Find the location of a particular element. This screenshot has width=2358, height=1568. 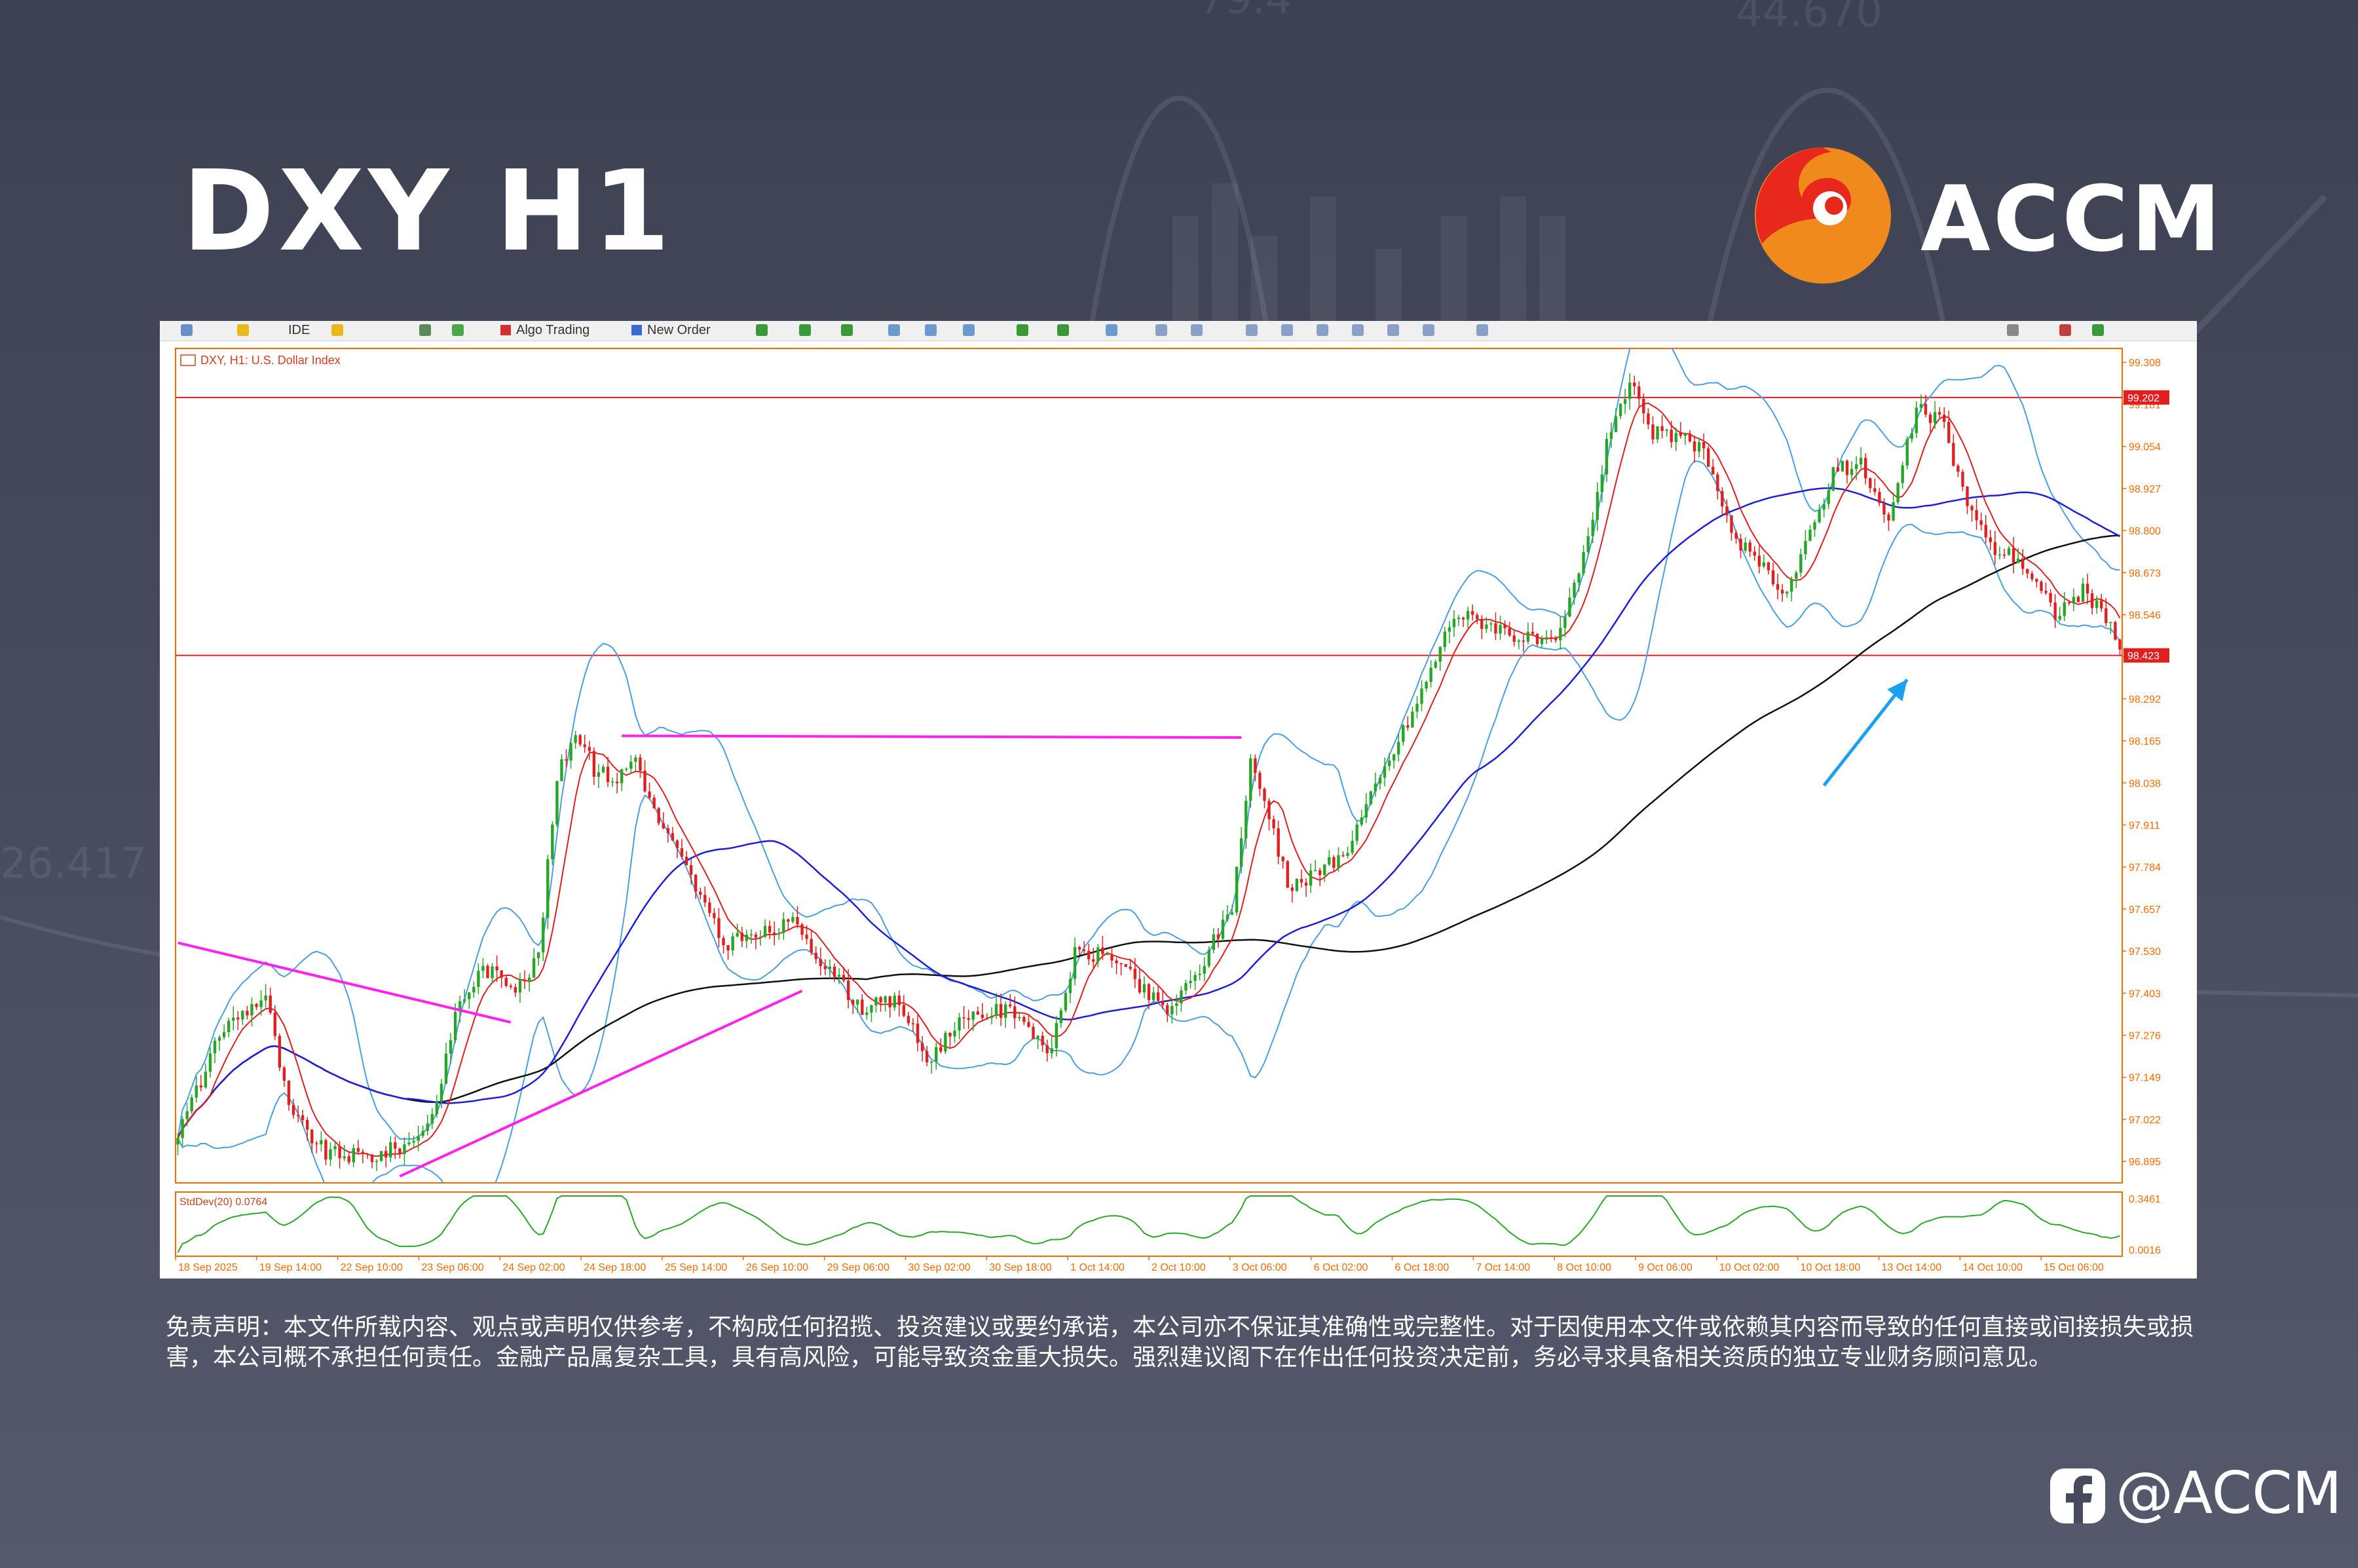

indicators-icon is located at coordinates (1023, 330).